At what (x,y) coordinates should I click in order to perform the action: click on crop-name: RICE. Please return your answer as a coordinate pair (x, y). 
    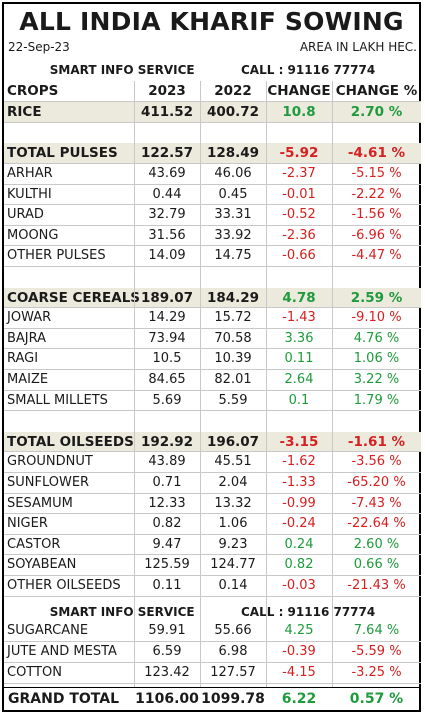
    Looking at the image, I should click on (24, 112).